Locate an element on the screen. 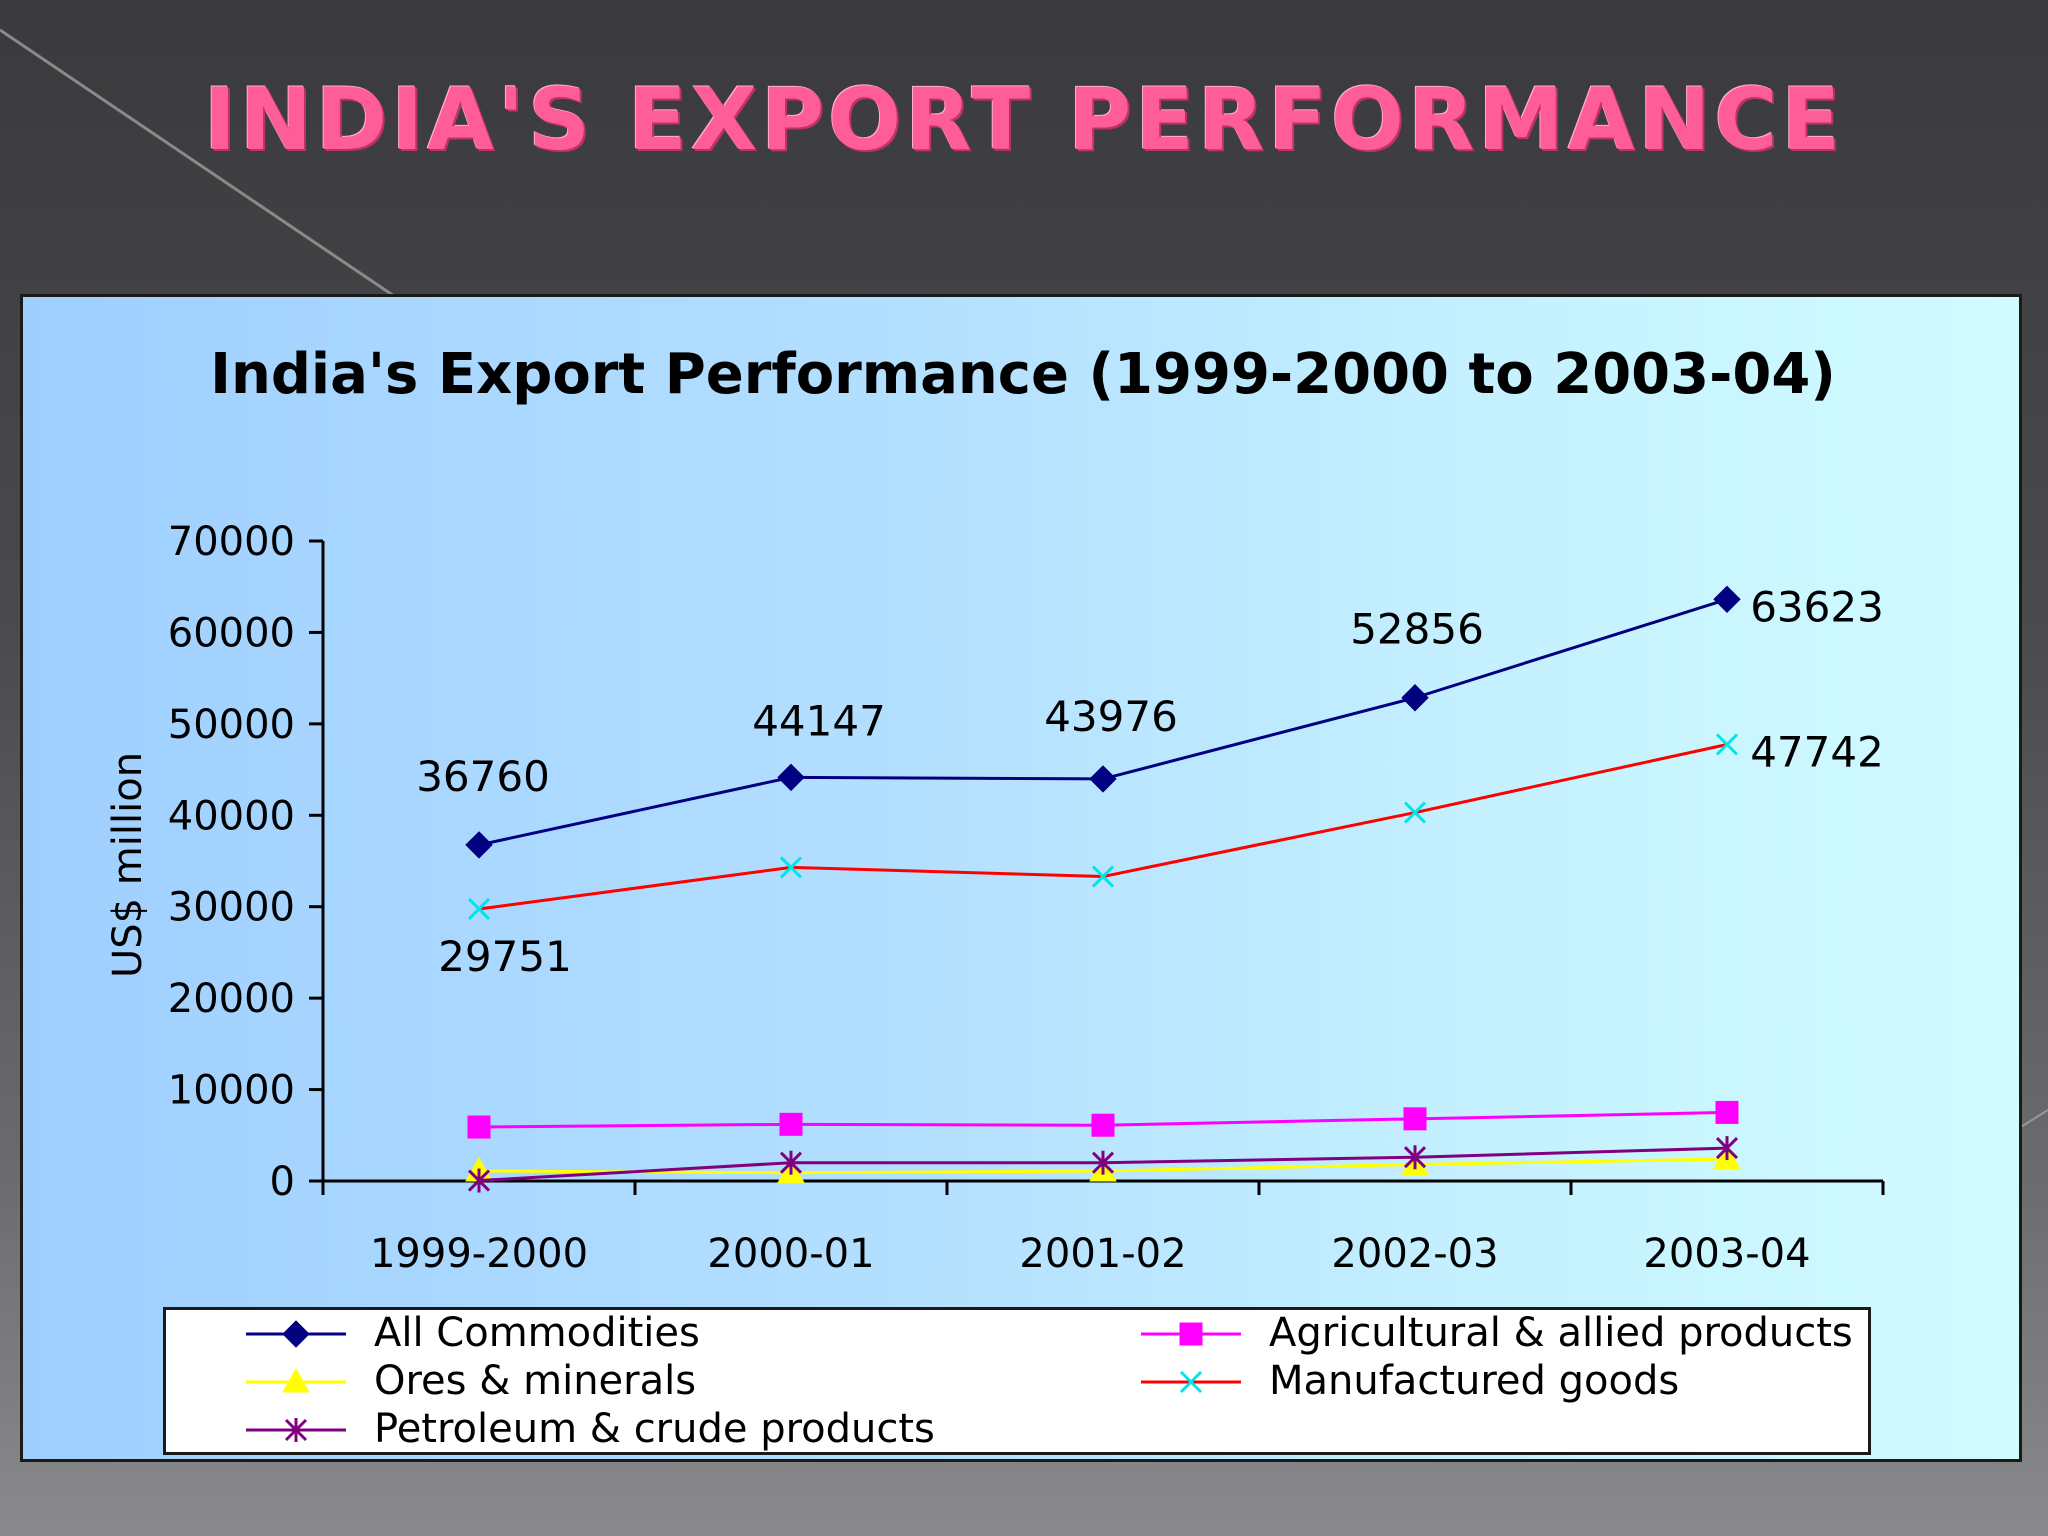 Image resolution: width=2048 pixels, height=1536 pixels. x-tick-label: 1999-2000 is located at coordinates (479, 1254).